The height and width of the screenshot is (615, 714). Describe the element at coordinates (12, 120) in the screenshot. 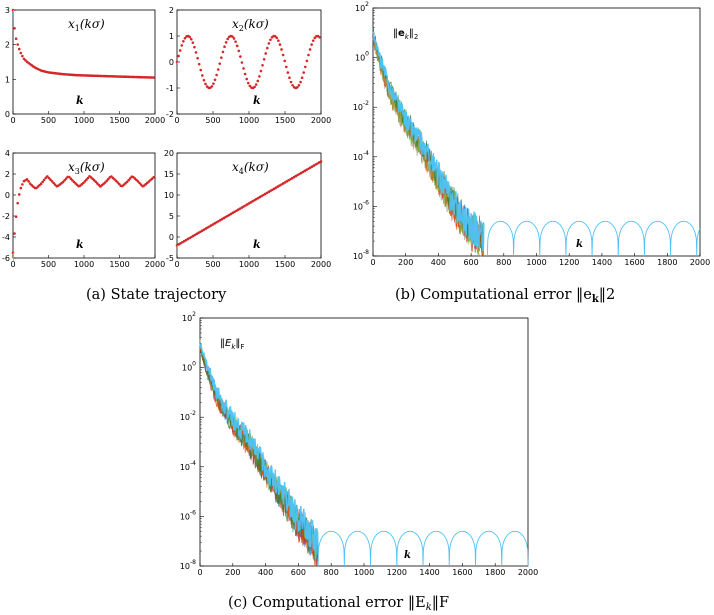

I see `x1-xtick-label: 0` at that location.